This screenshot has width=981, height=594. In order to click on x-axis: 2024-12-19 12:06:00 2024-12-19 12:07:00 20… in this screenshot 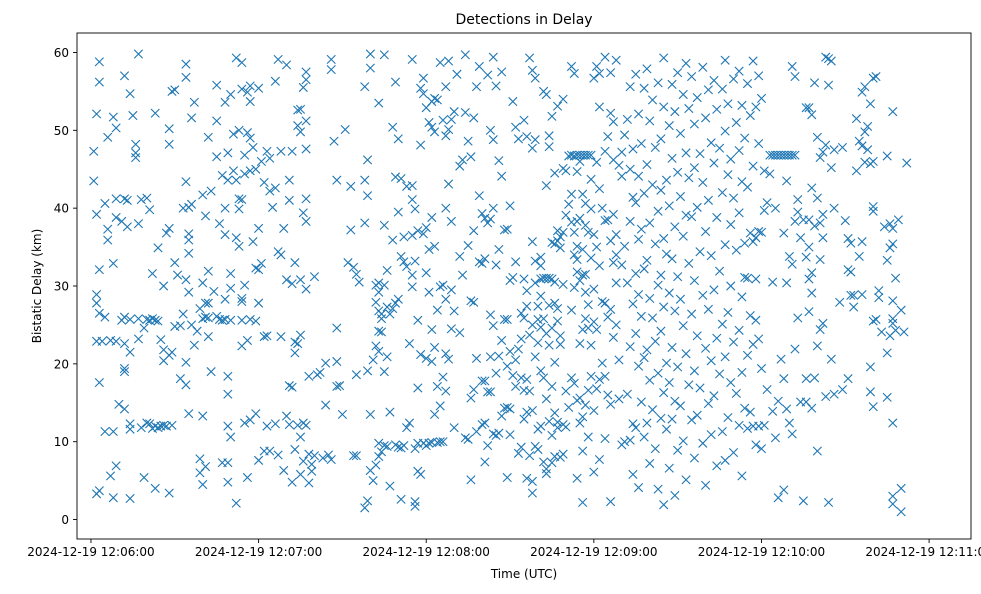, I will do `click(504, 549)`.